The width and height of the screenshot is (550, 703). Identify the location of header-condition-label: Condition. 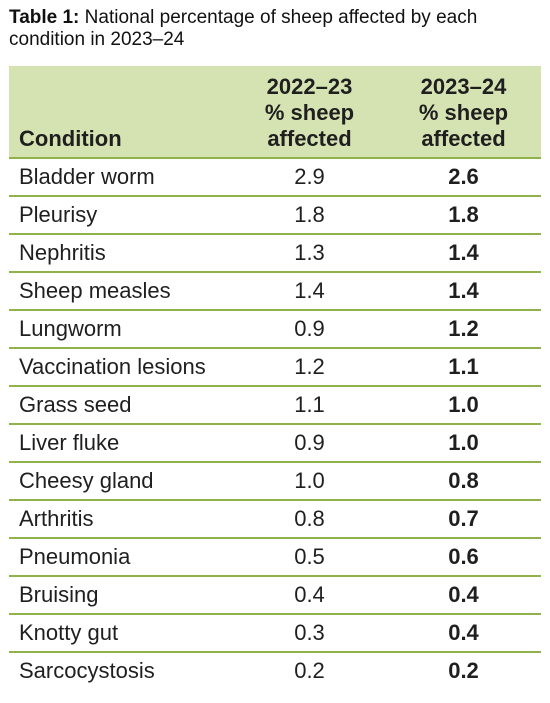
(70, 138).